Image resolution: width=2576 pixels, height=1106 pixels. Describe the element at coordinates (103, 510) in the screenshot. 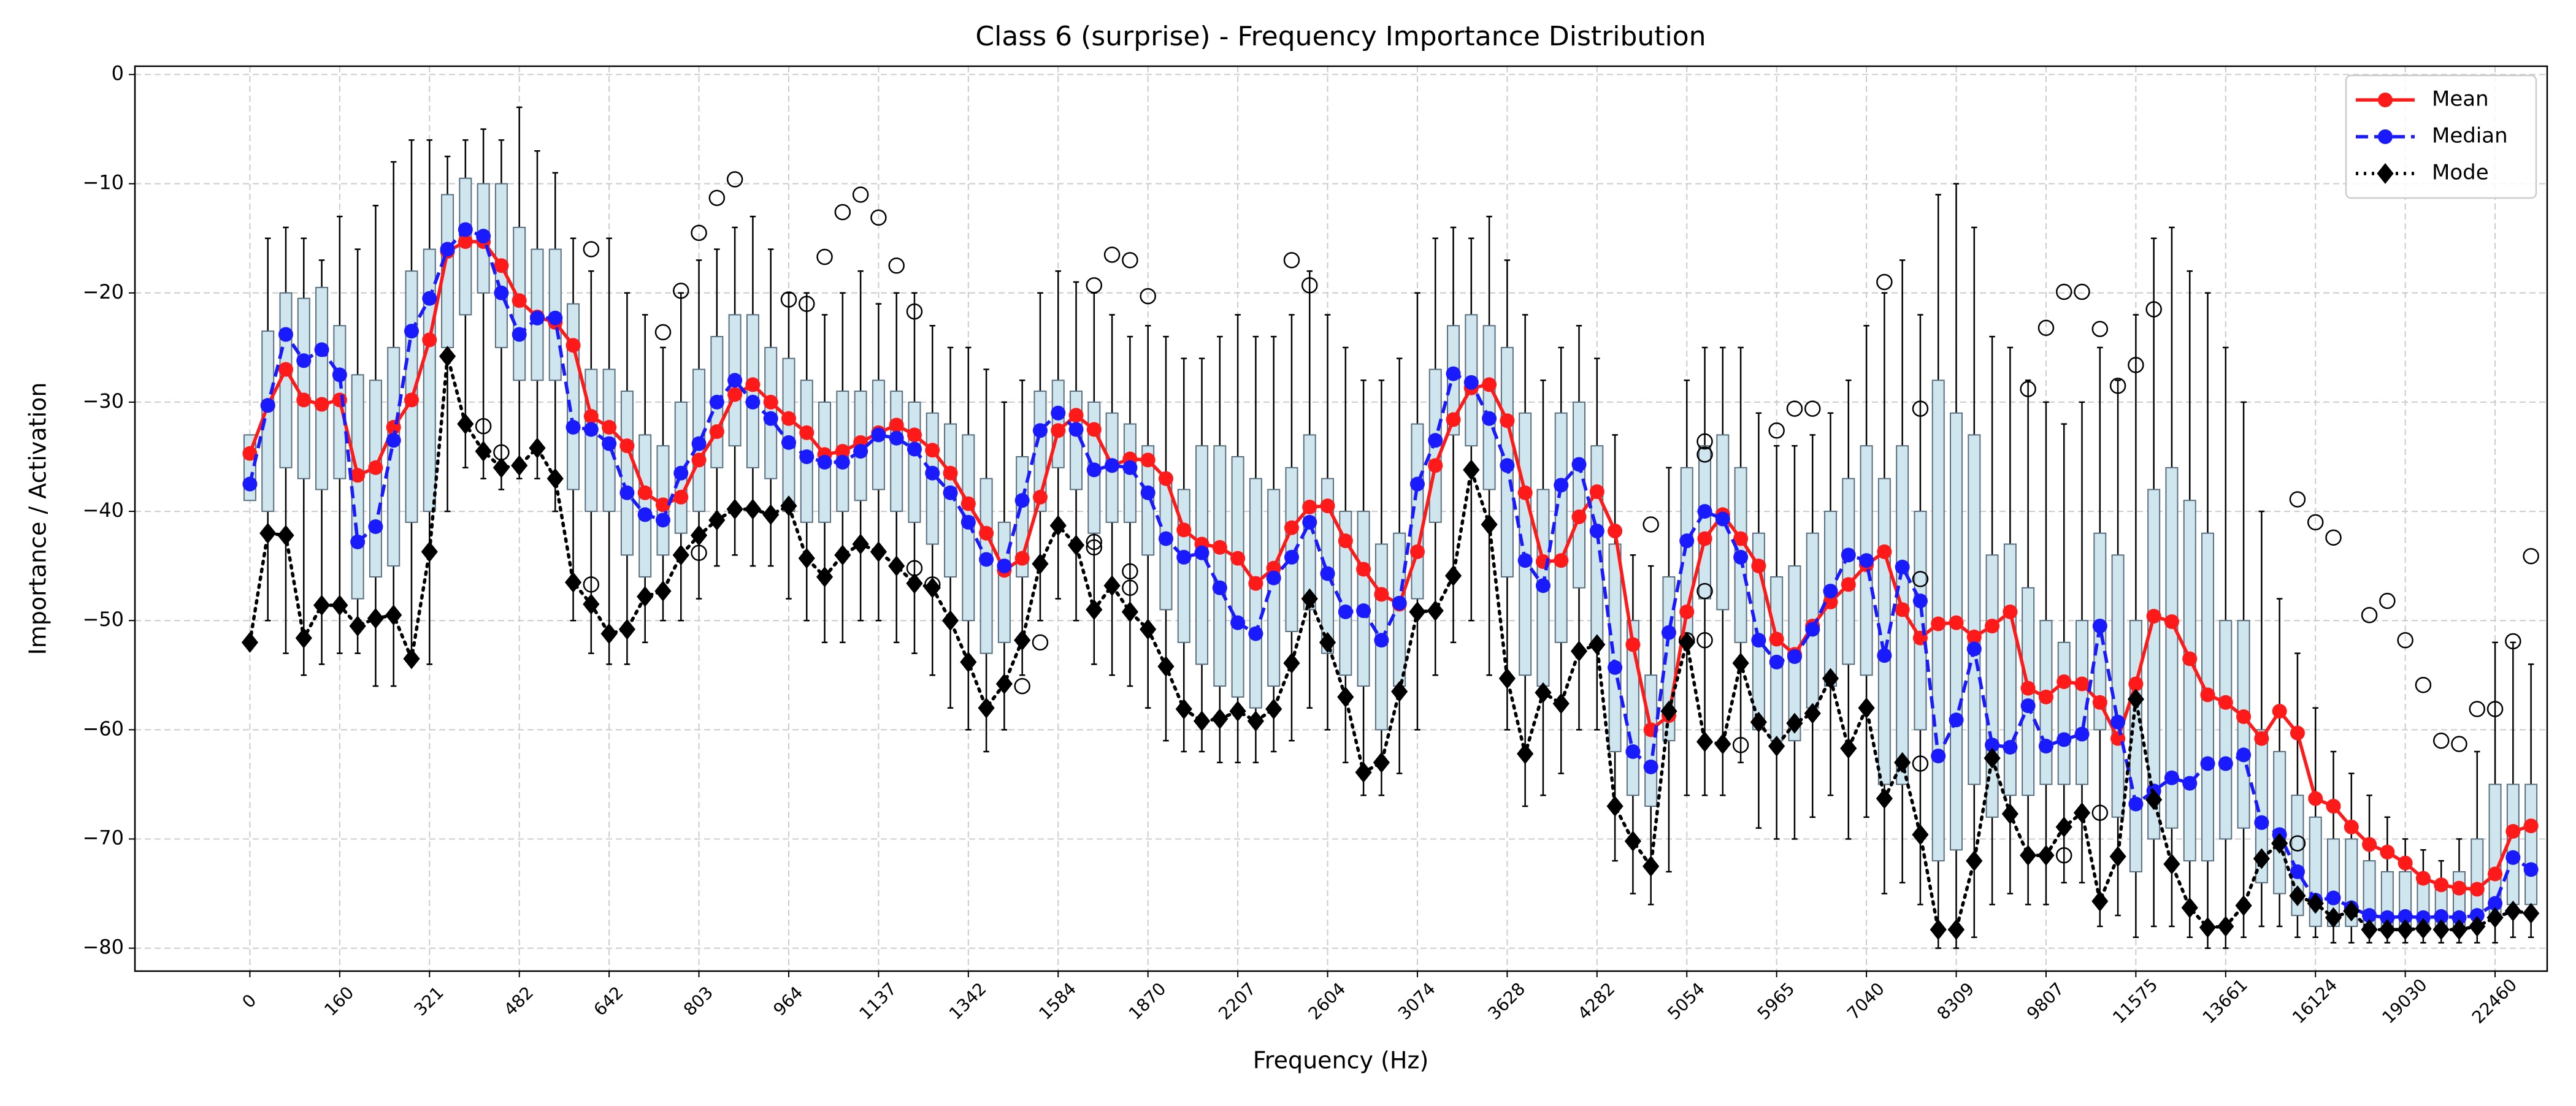

I see `y-tick-label: −40` at that location.